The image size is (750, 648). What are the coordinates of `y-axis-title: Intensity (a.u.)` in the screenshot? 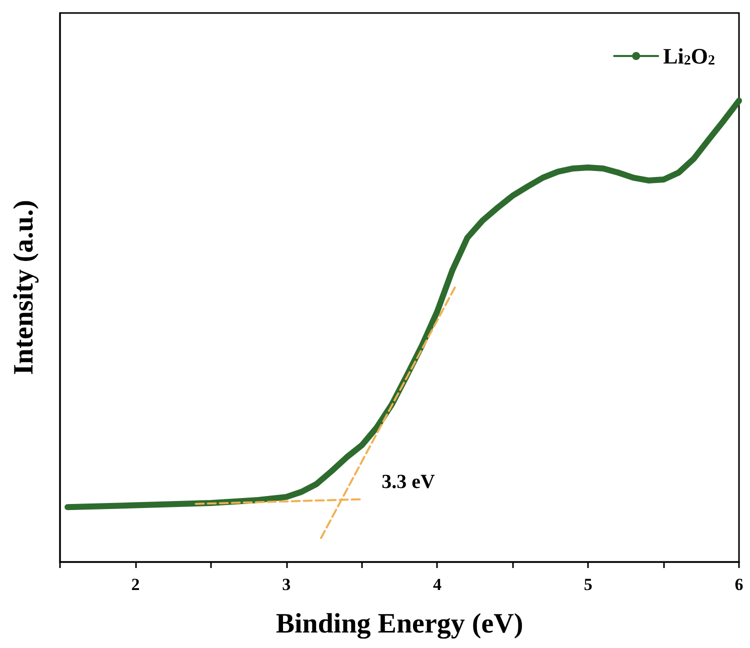 It's located at (24, 288).